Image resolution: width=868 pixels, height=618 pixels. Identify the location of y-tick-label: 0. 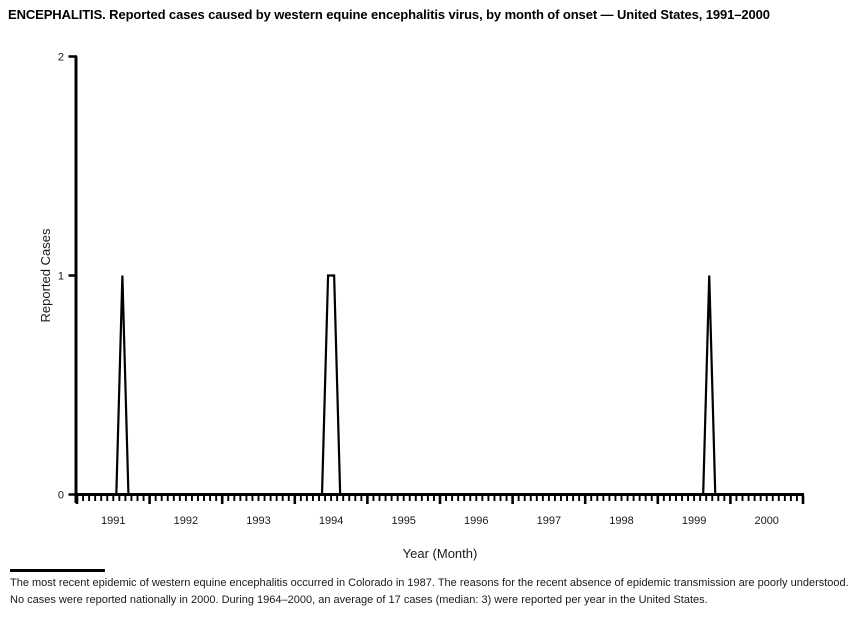
(61, 496).